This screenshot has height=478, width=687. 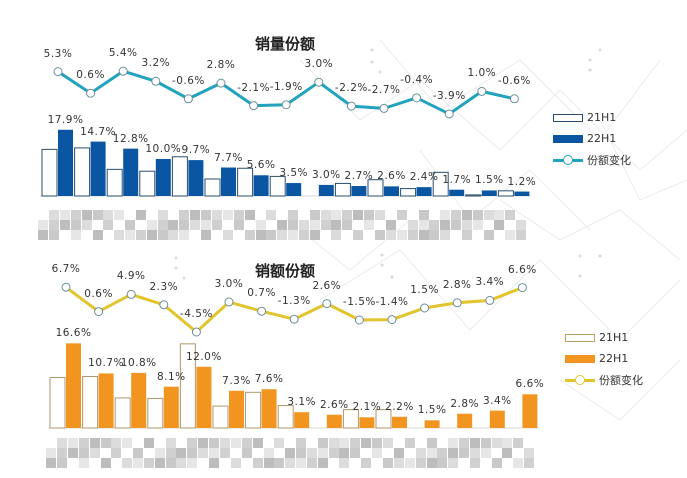 I want to click on share-change-label: 5.4%, so click(x=123, y=53).